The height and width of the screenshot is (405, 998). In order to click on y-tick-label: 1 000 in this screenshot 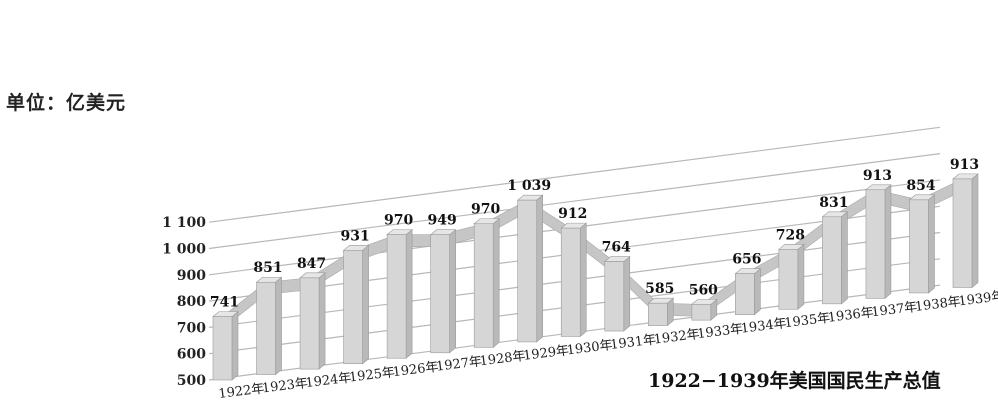, I will do `click(184, 250)`.